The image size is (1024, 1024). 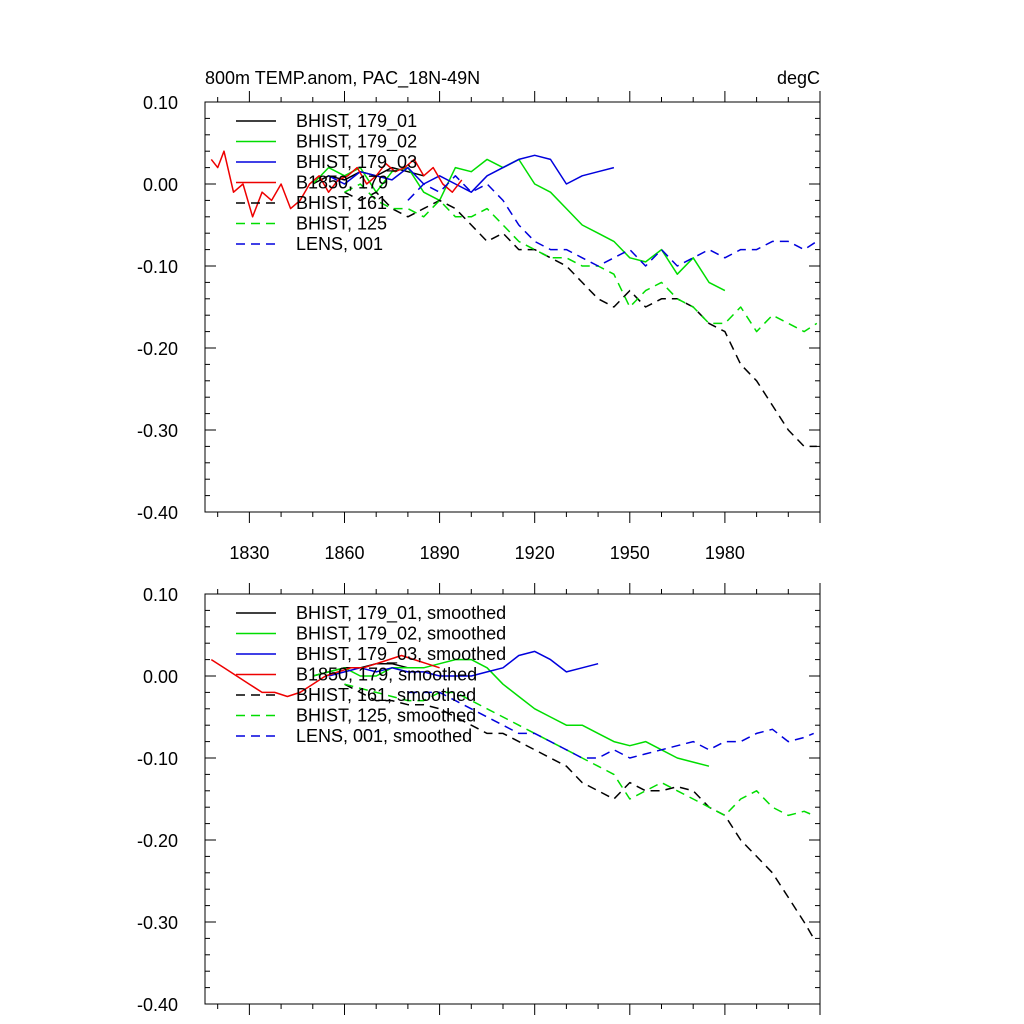 I want to click on x-tick-label: 1890, so click(x=440, y=553).